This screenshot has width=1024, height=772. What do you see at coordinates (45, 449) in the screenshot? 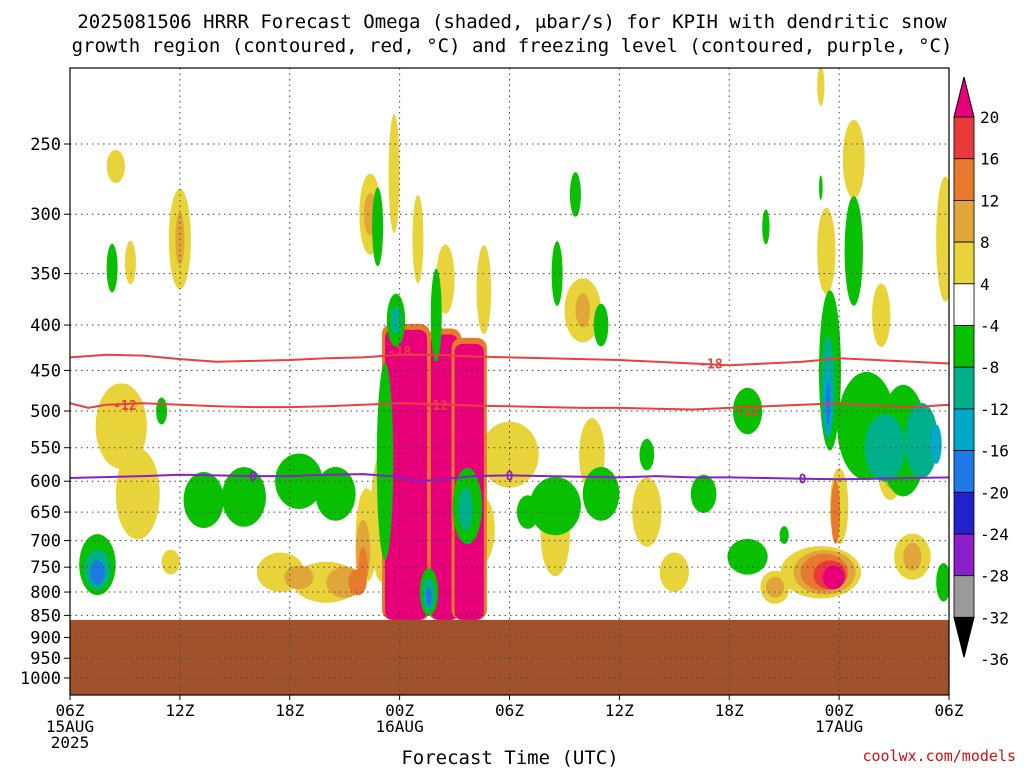
I see `y-tick-label: 550` at bounding box center [45, 449].